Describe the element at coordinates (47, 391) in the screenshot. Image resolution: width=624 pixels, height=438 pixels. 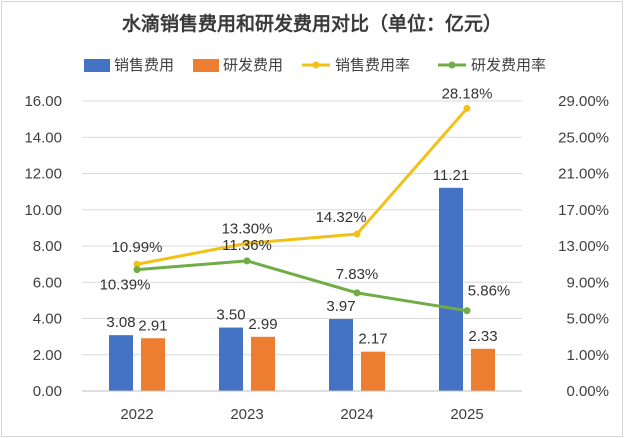
I see `left-tick-label: 0.00` at that location.